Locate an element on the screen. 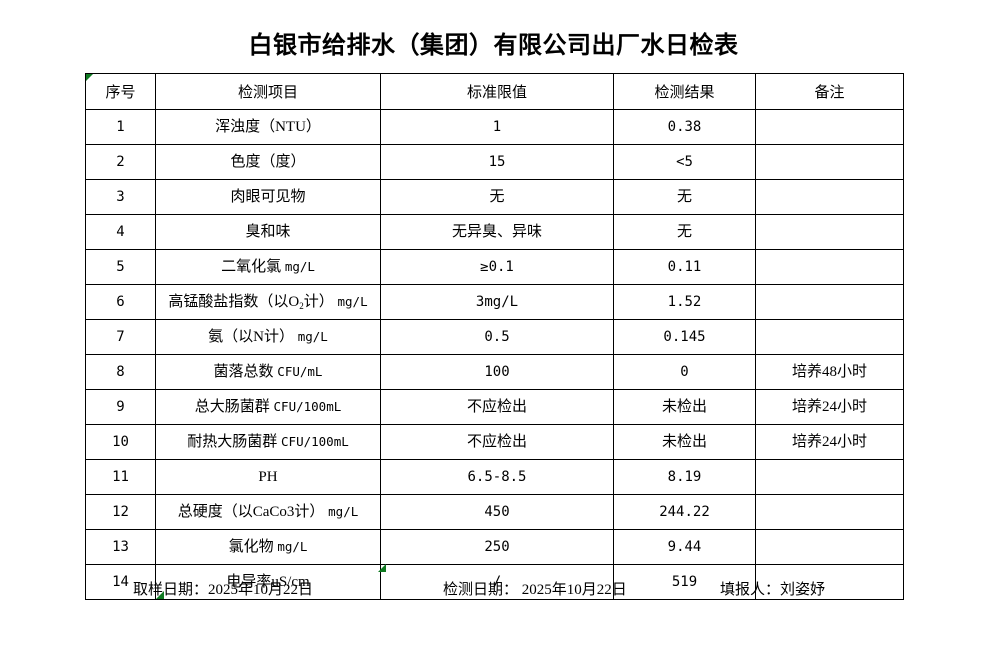 This screenshot has width=987, height=649. reporter-label: 填报人：刘姿妤 is located at coordinates (773, 590).